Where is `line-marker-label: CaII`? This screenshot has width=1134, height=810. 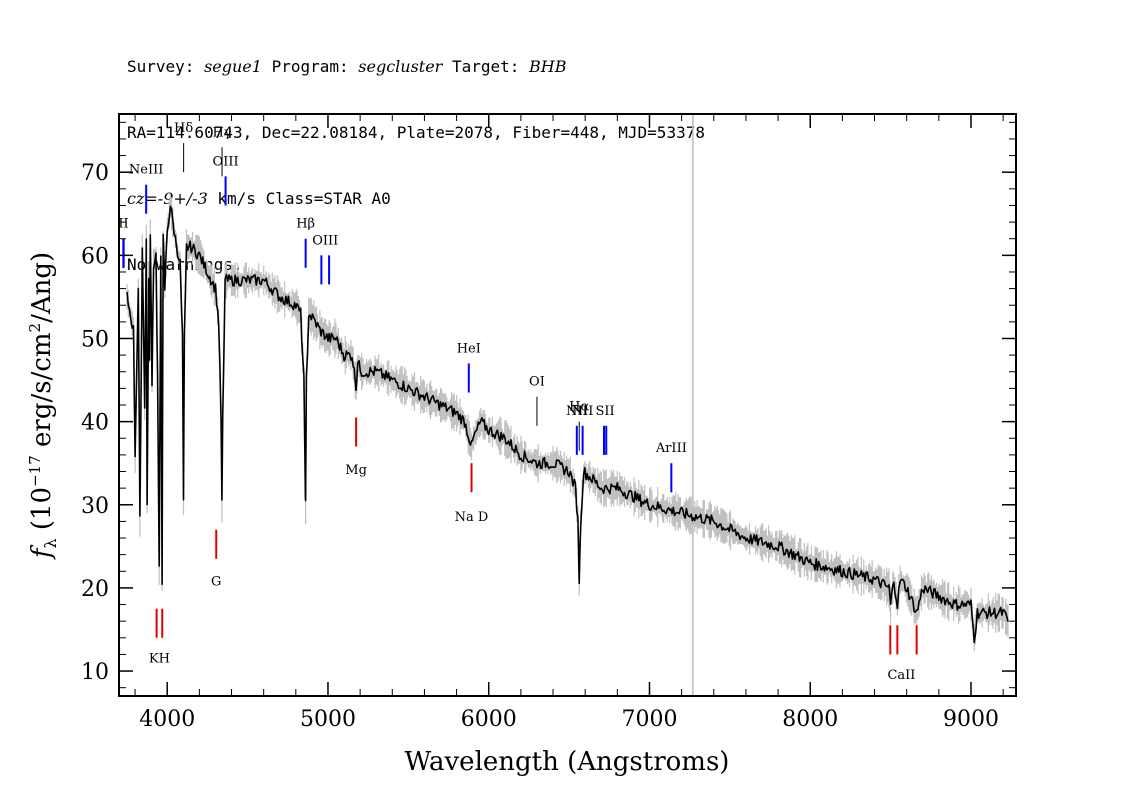
line-marker-label: CaII is located at coordinates (901, 675).